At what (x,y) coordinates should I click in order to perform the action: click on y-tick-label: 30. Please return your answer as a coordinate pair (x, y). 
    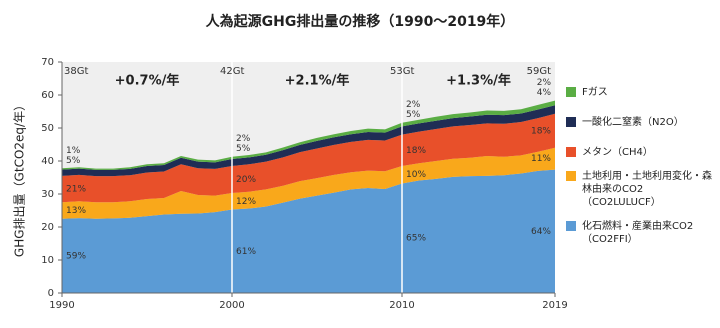
    Looking at the image, I should click on (47, 194).